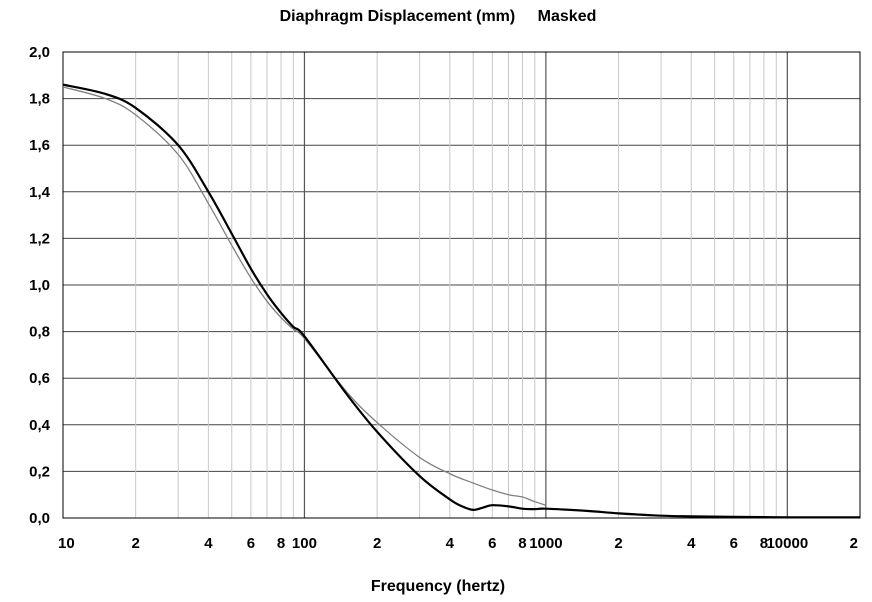  I want to click on y-tick-label: 1,0, so click(39, 285).